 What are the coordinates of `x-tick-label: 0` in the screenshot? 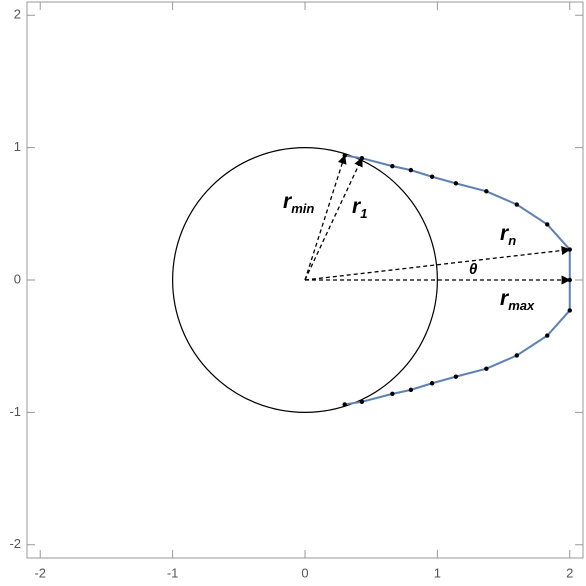 It's located at (304, 572).